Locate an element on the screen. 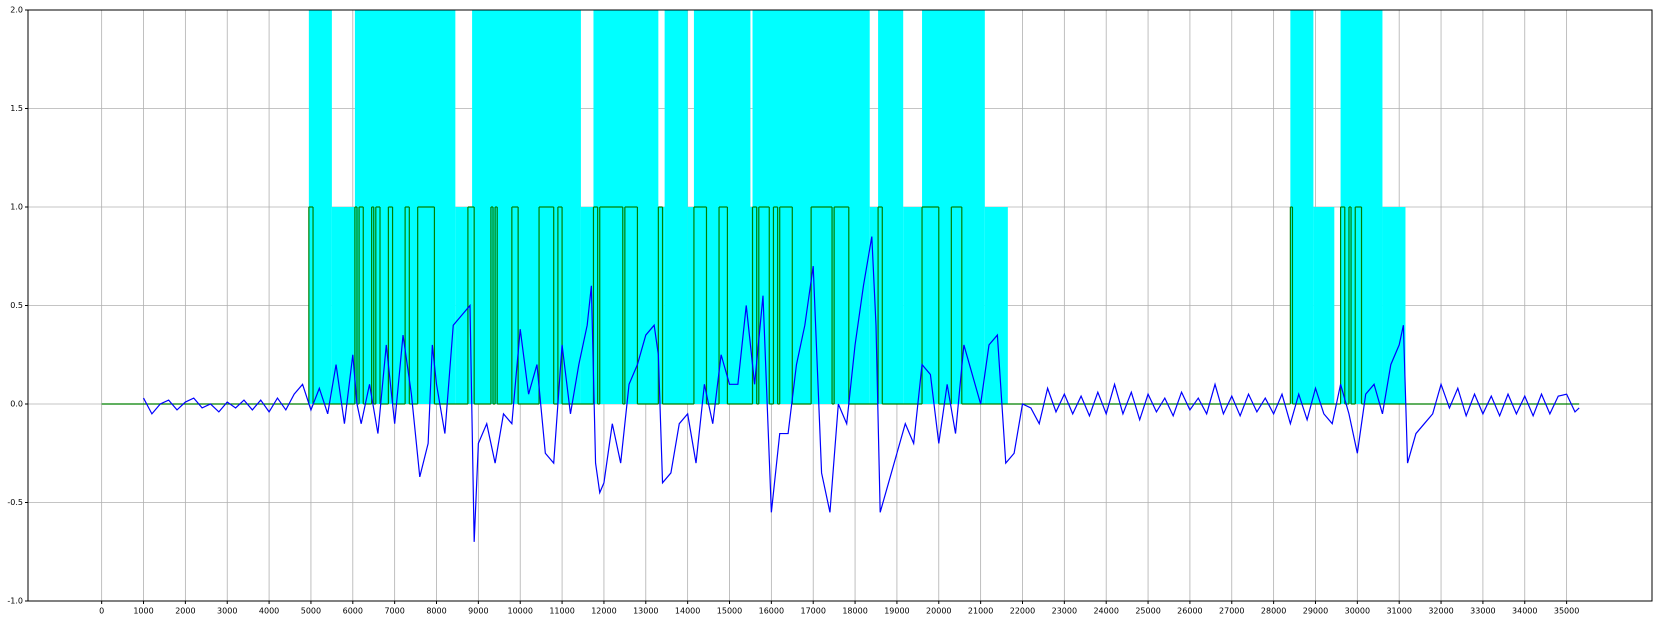 The height and width of the screenshot is (624, 1654). y-tick-label: 1.5 is located at coordinates (16, 108).